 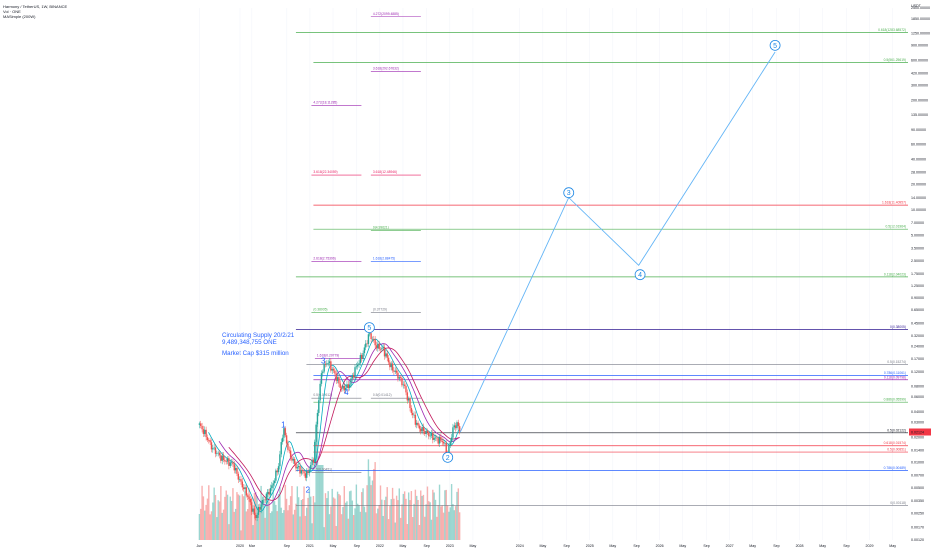 What do you see at coordinates (344, 424) in the screenshot?
I see `ma-long-line` at bounding box center [344, 424].